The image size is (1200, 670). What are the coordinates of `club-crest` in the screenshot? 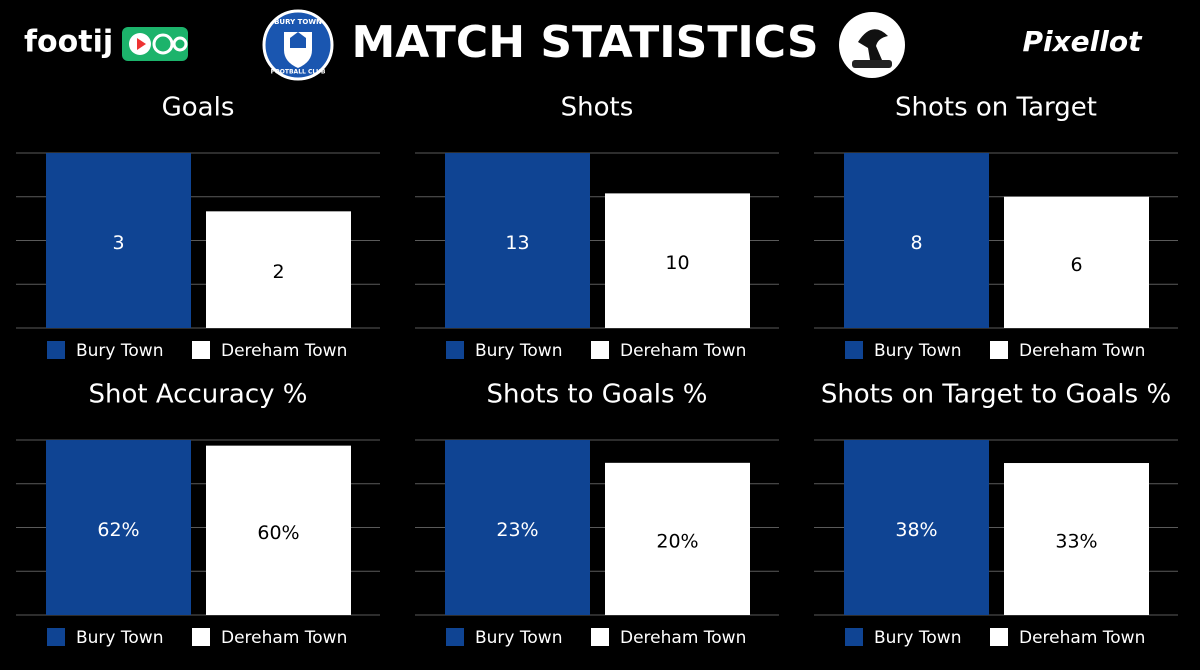 It's located at (298, 45).